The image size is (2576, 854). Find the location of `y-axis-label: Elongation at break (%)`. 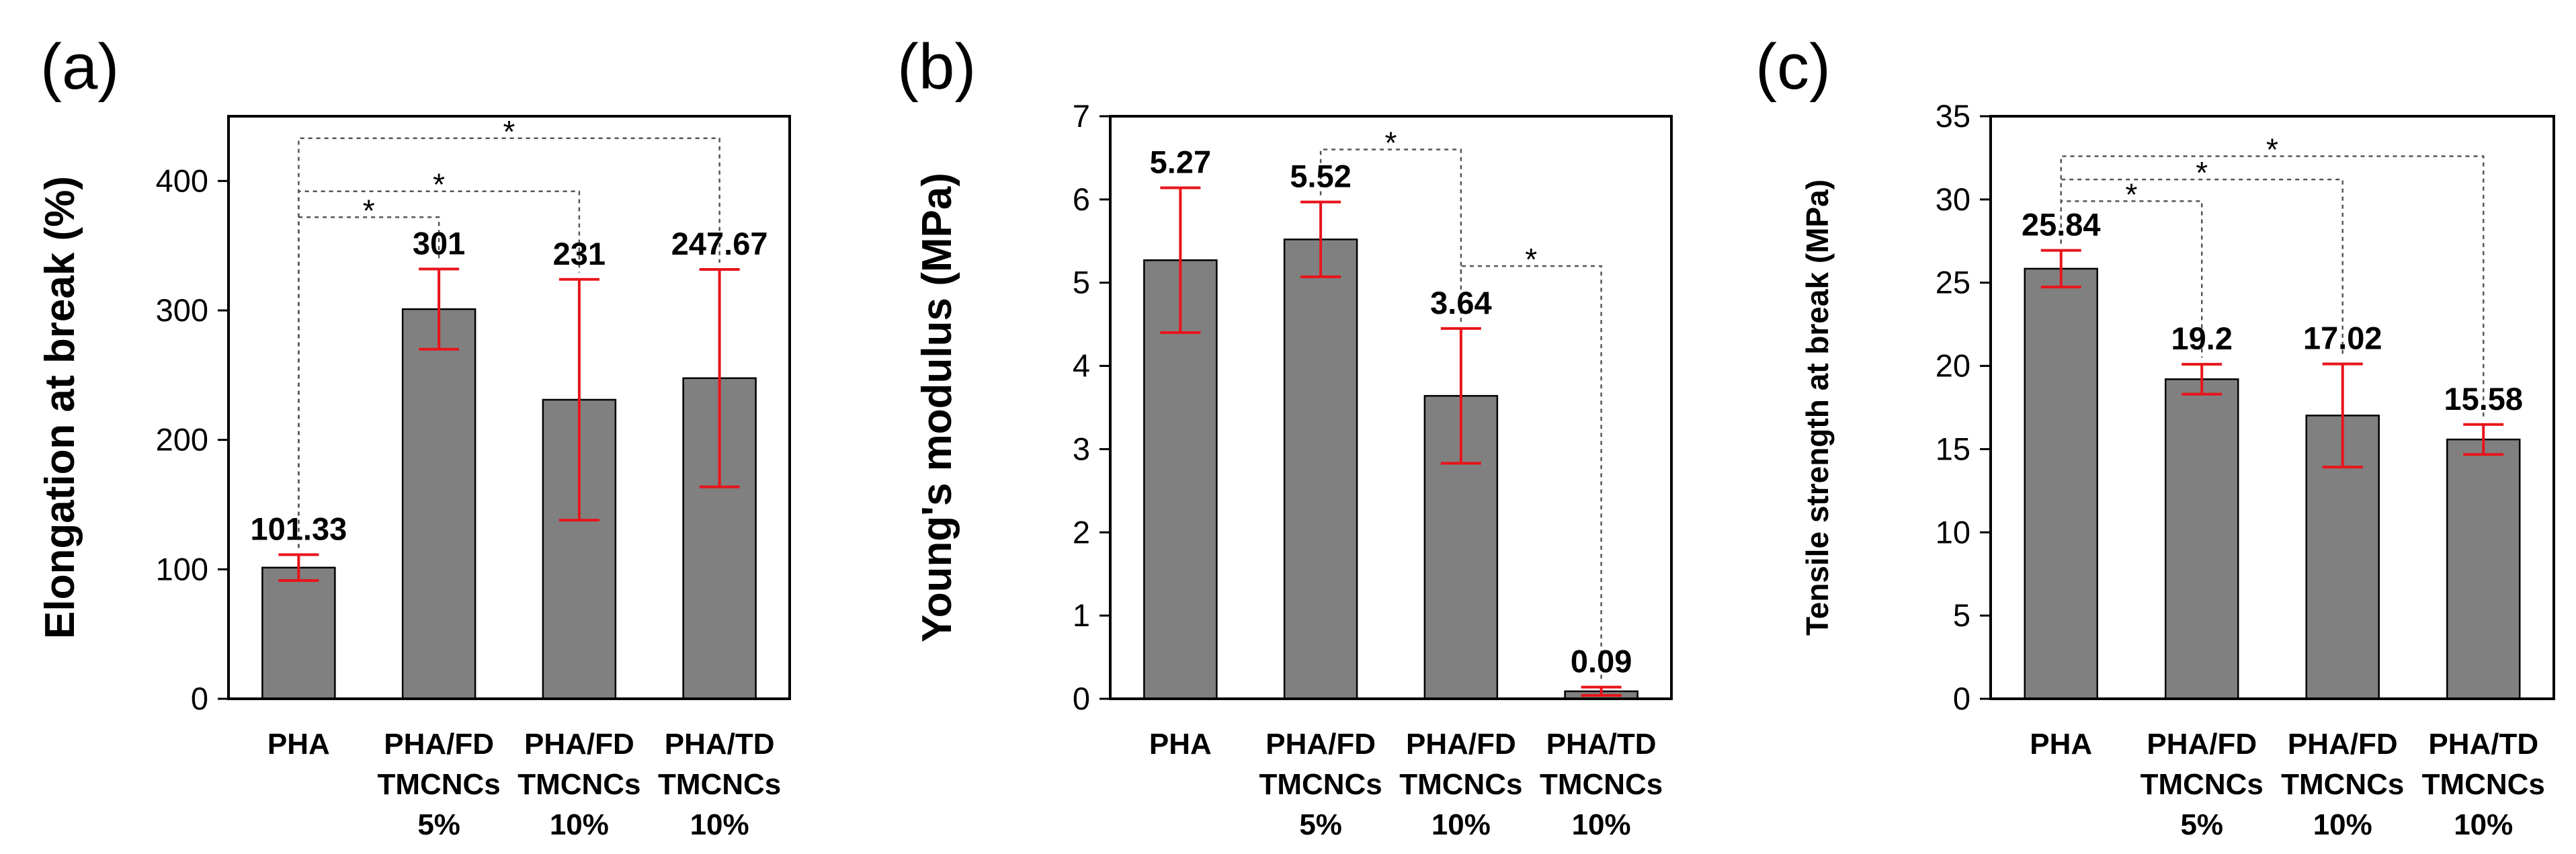

y-axis-label: Elongation at break (%) is located at coordinates (60, 407).